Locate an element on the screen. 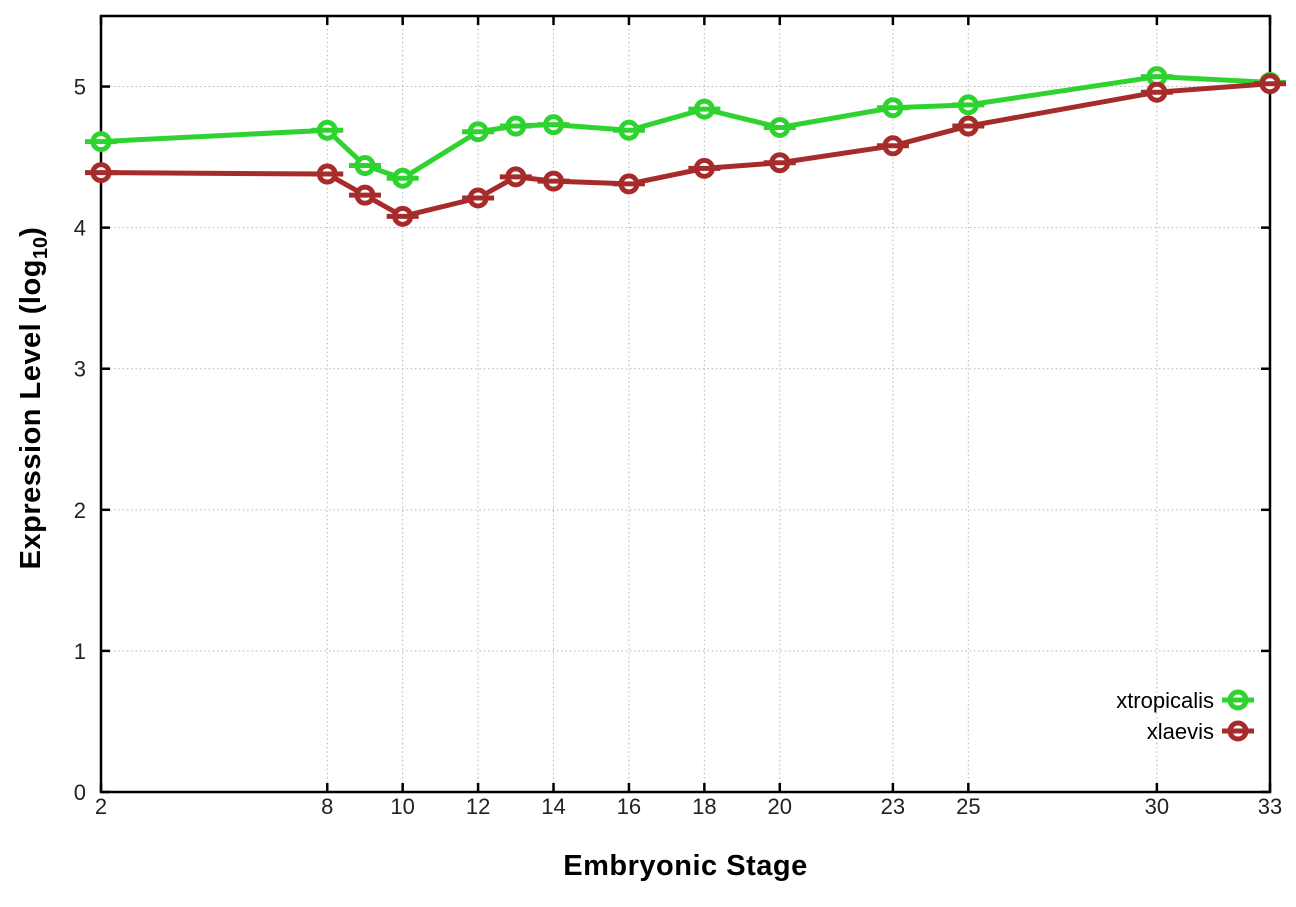 The image size is (1296, 907). legend-entry-xlaevis: xlaevis is located at coordinates (1200, 731).